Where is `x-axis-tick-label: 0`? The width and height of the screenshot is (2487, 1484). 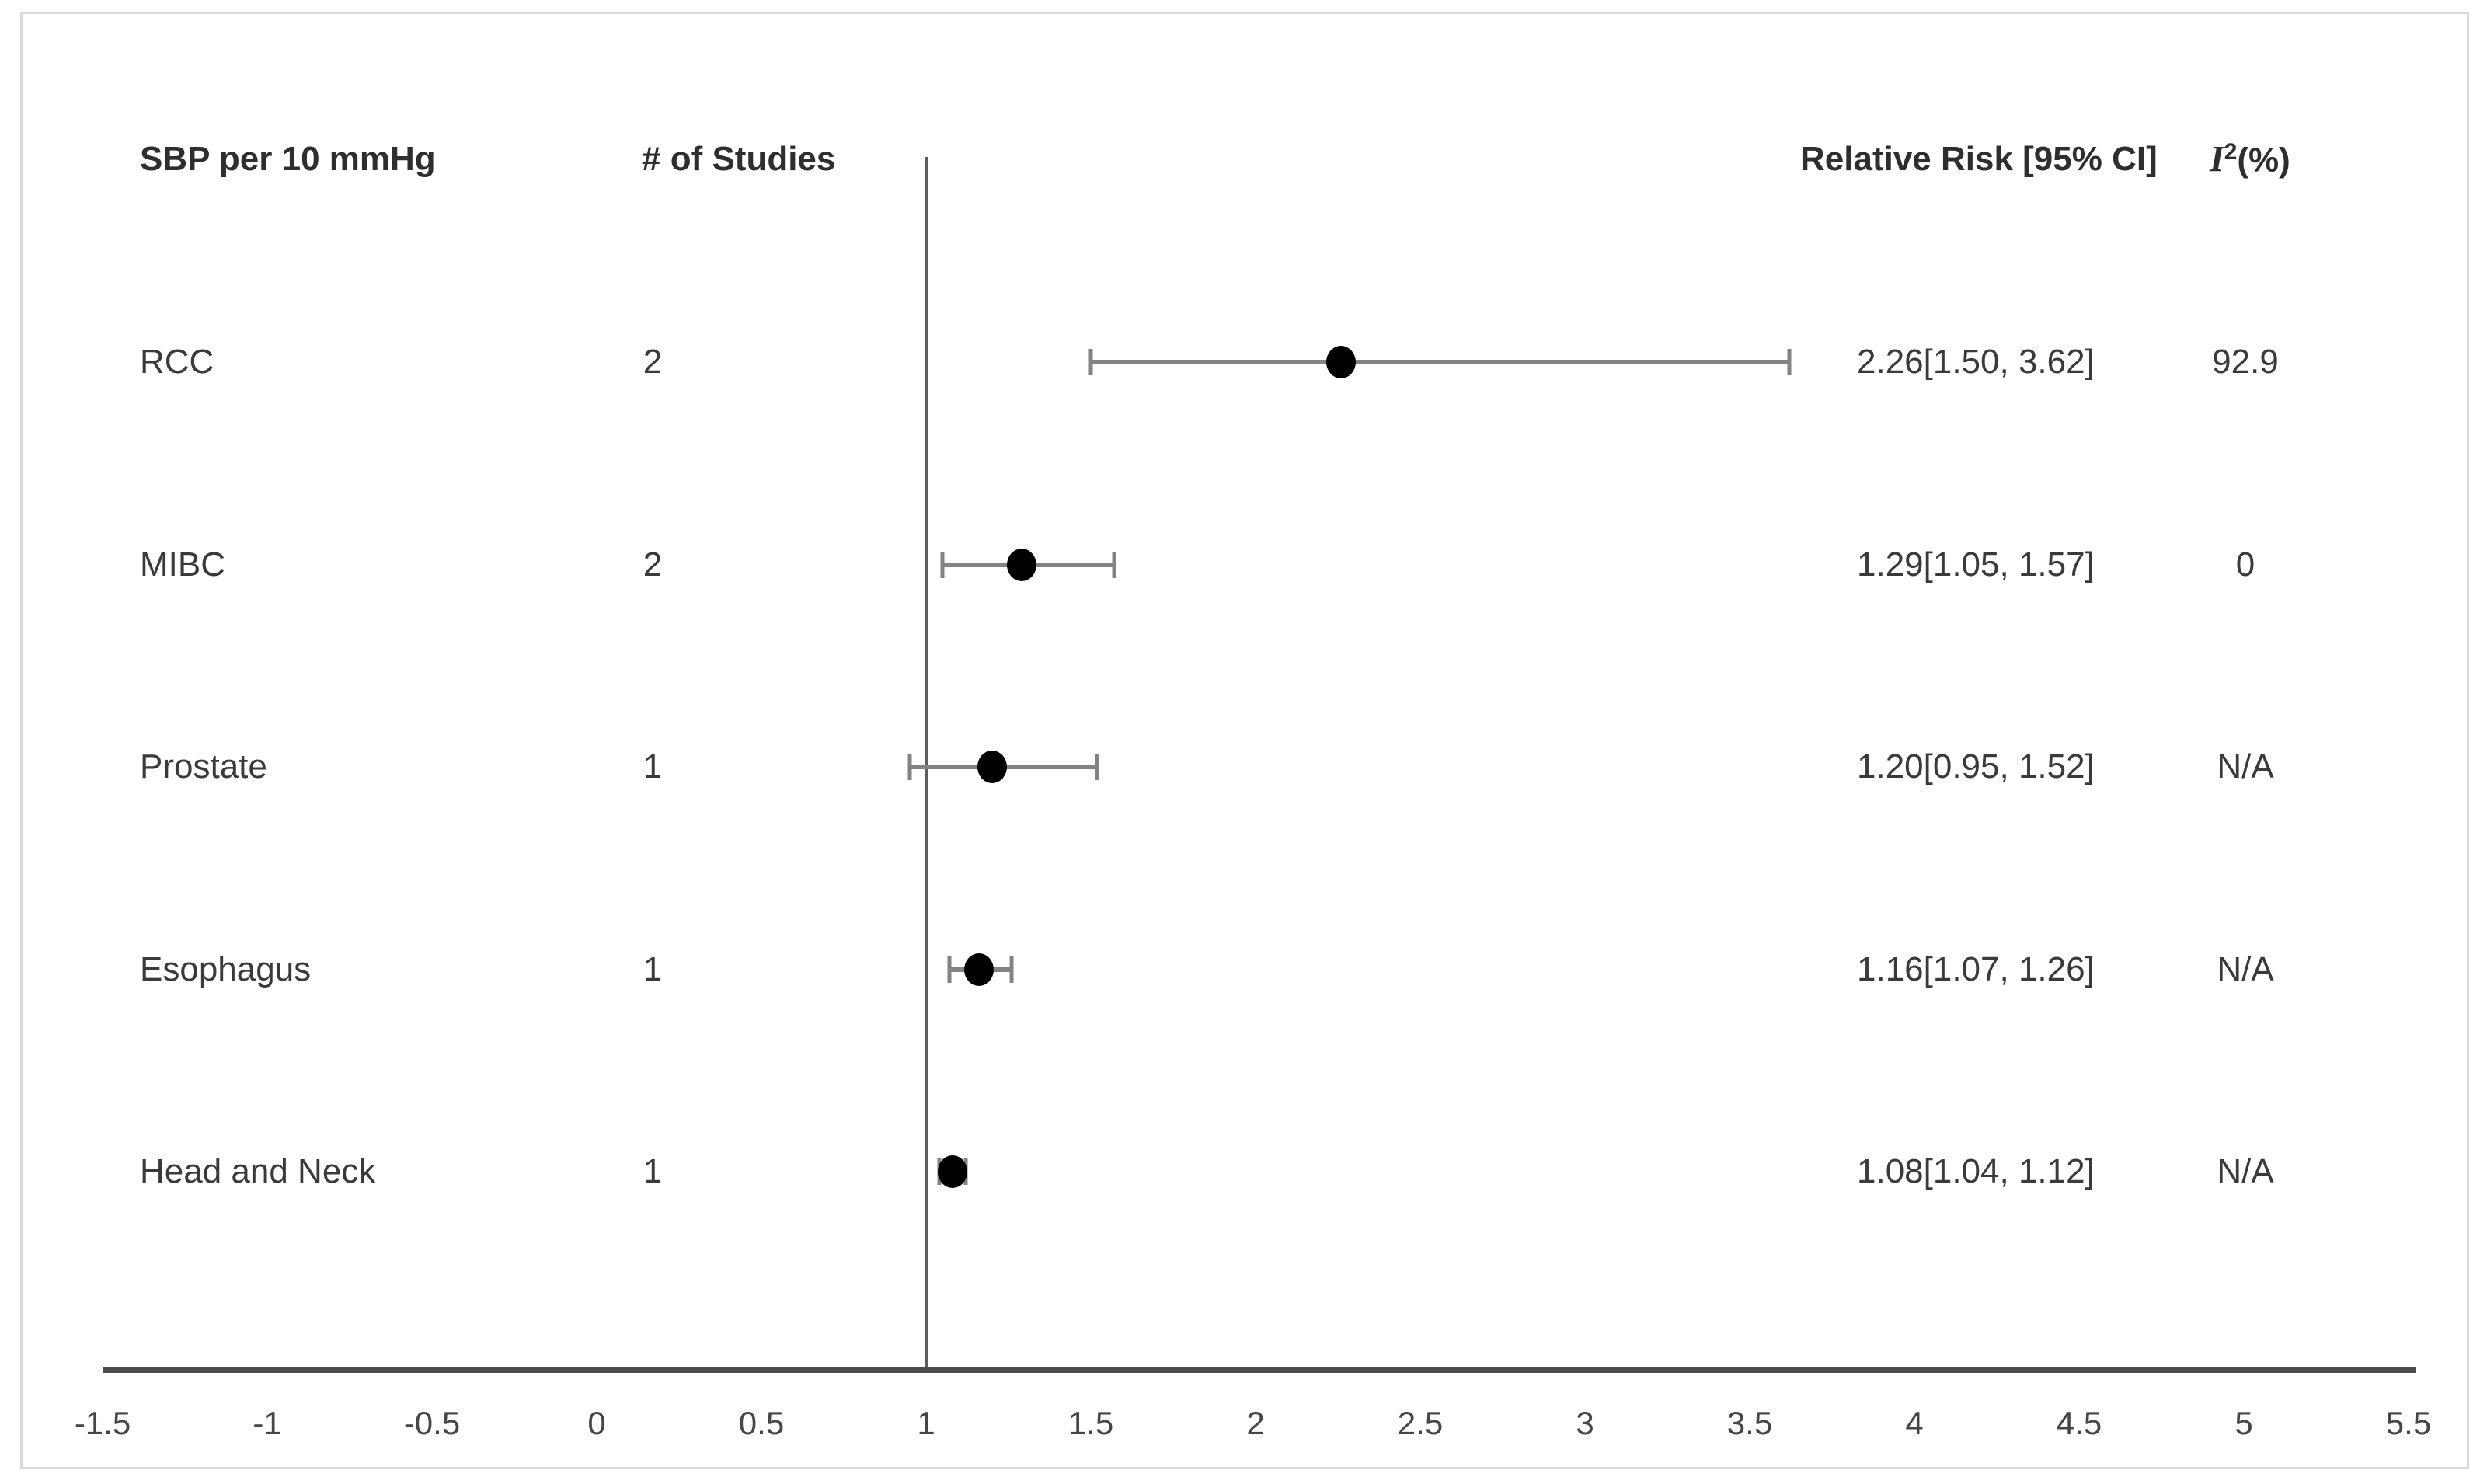
x-axis-tick-label: 0 is located at coordinates (596, 1423).